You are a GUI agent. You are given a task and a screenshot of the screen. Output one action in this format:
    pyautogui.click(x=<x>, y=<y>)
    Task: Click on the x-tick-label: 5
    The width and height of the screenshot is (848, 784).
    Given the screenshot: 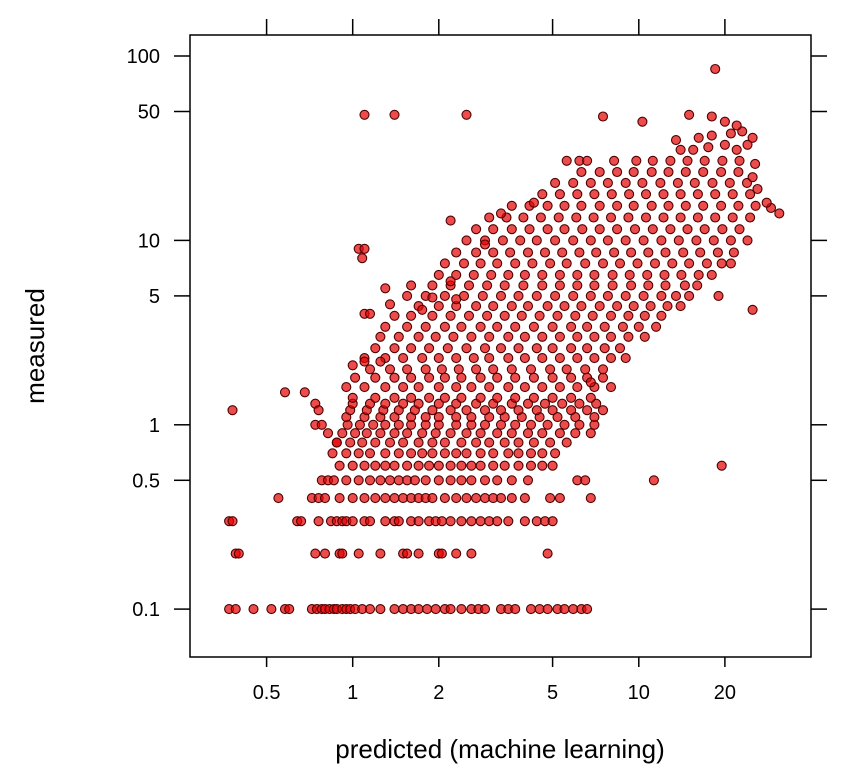 What is the action you would take?
    pyautogui.click(x=552, y=693)
    